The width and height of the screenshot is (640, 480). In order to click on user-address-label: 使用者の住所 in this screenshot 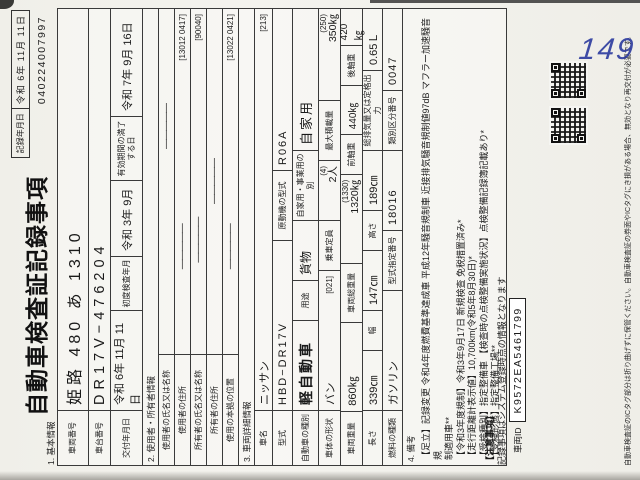, I will do `click(182, 410)`.